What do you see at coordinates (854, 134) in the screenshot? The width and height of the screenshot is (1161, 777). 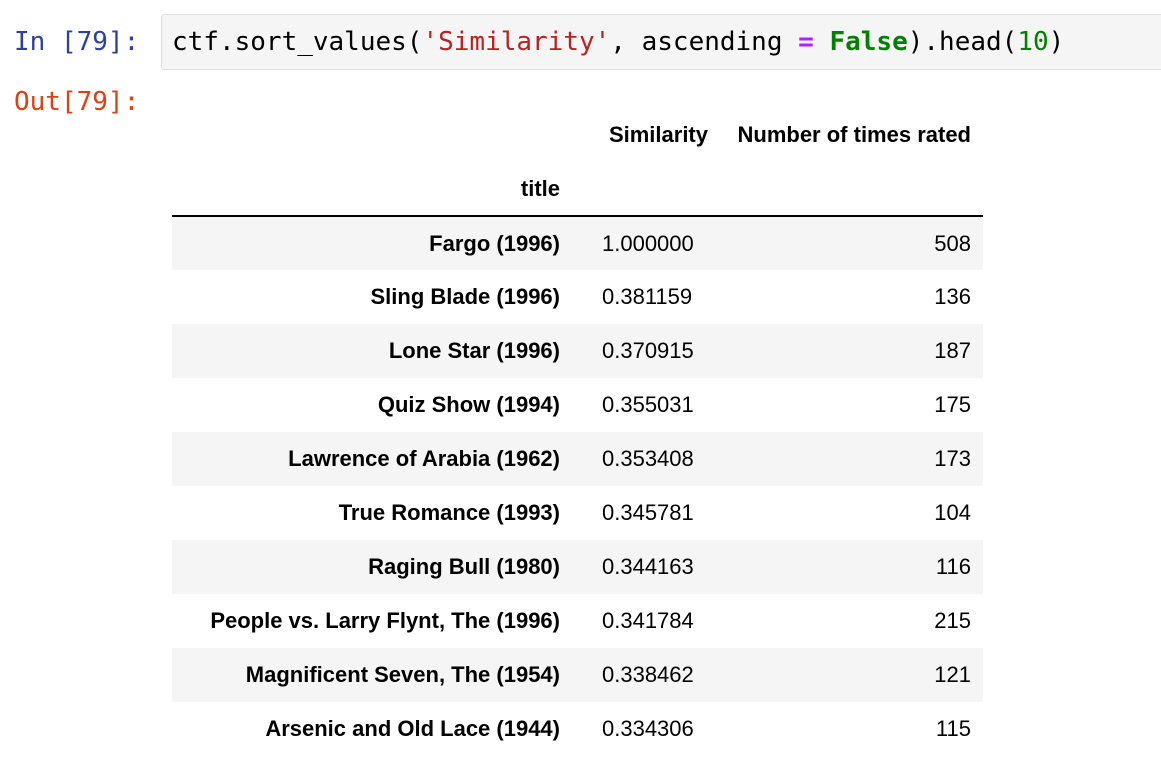 I see `column-header-times-rated: Number of times rated` at bounding box center [854, 134].